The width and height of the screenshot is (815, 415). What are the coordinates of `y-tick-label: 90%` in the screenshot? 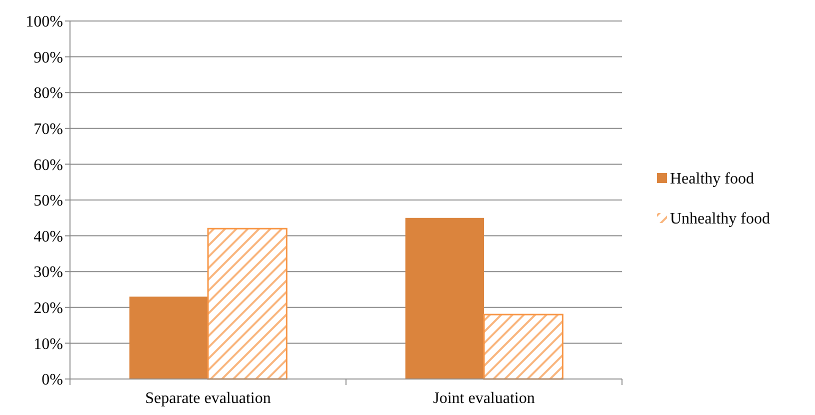 It's located at (48, 57).